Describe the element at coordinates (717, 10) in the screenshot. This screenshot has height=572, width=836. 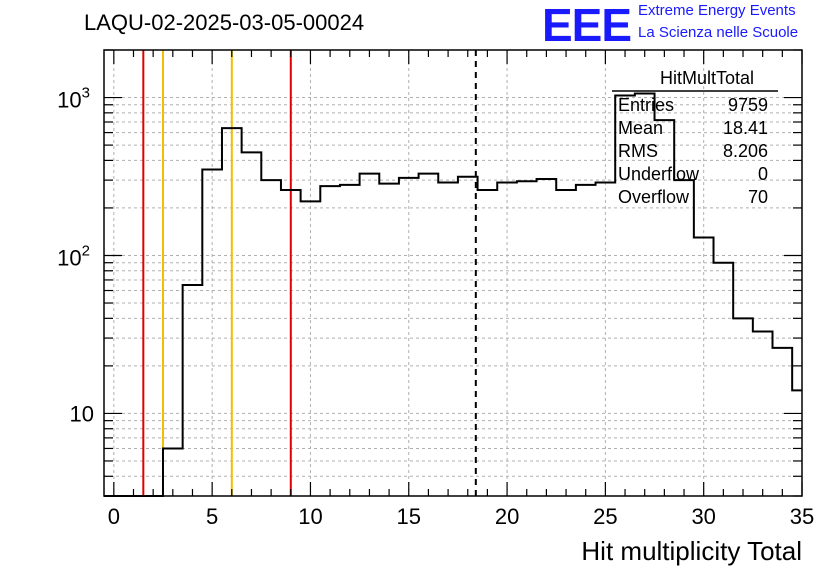
I see `eee-logo-line1: Extreme Energy Events` at that location.